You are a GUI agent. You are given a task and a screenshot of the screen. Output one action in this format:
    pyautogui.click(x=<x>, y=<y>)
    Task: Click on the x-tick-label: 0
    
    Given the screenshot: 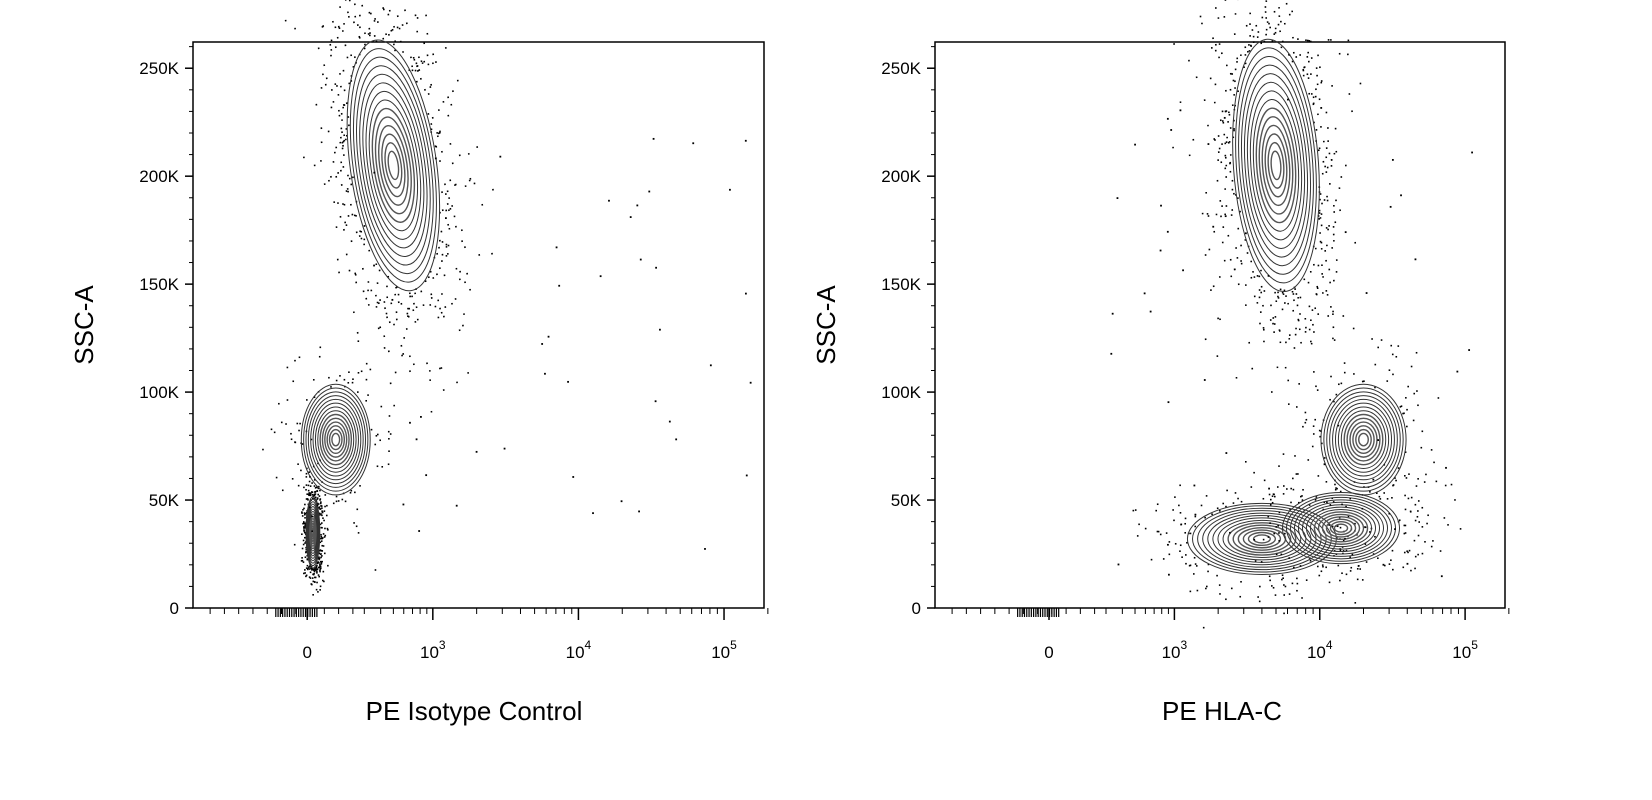 What is the action you would take?
    pyautogui.click(x=306, y=652)
    